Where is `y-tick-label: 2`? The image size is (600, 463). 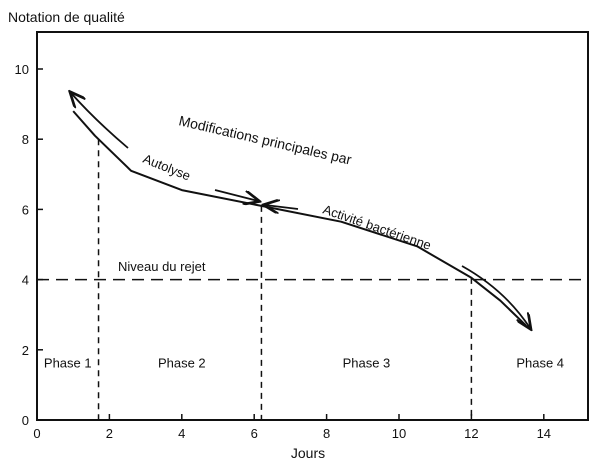
y-tick-label: 2 is located at coordinates (25, 350).